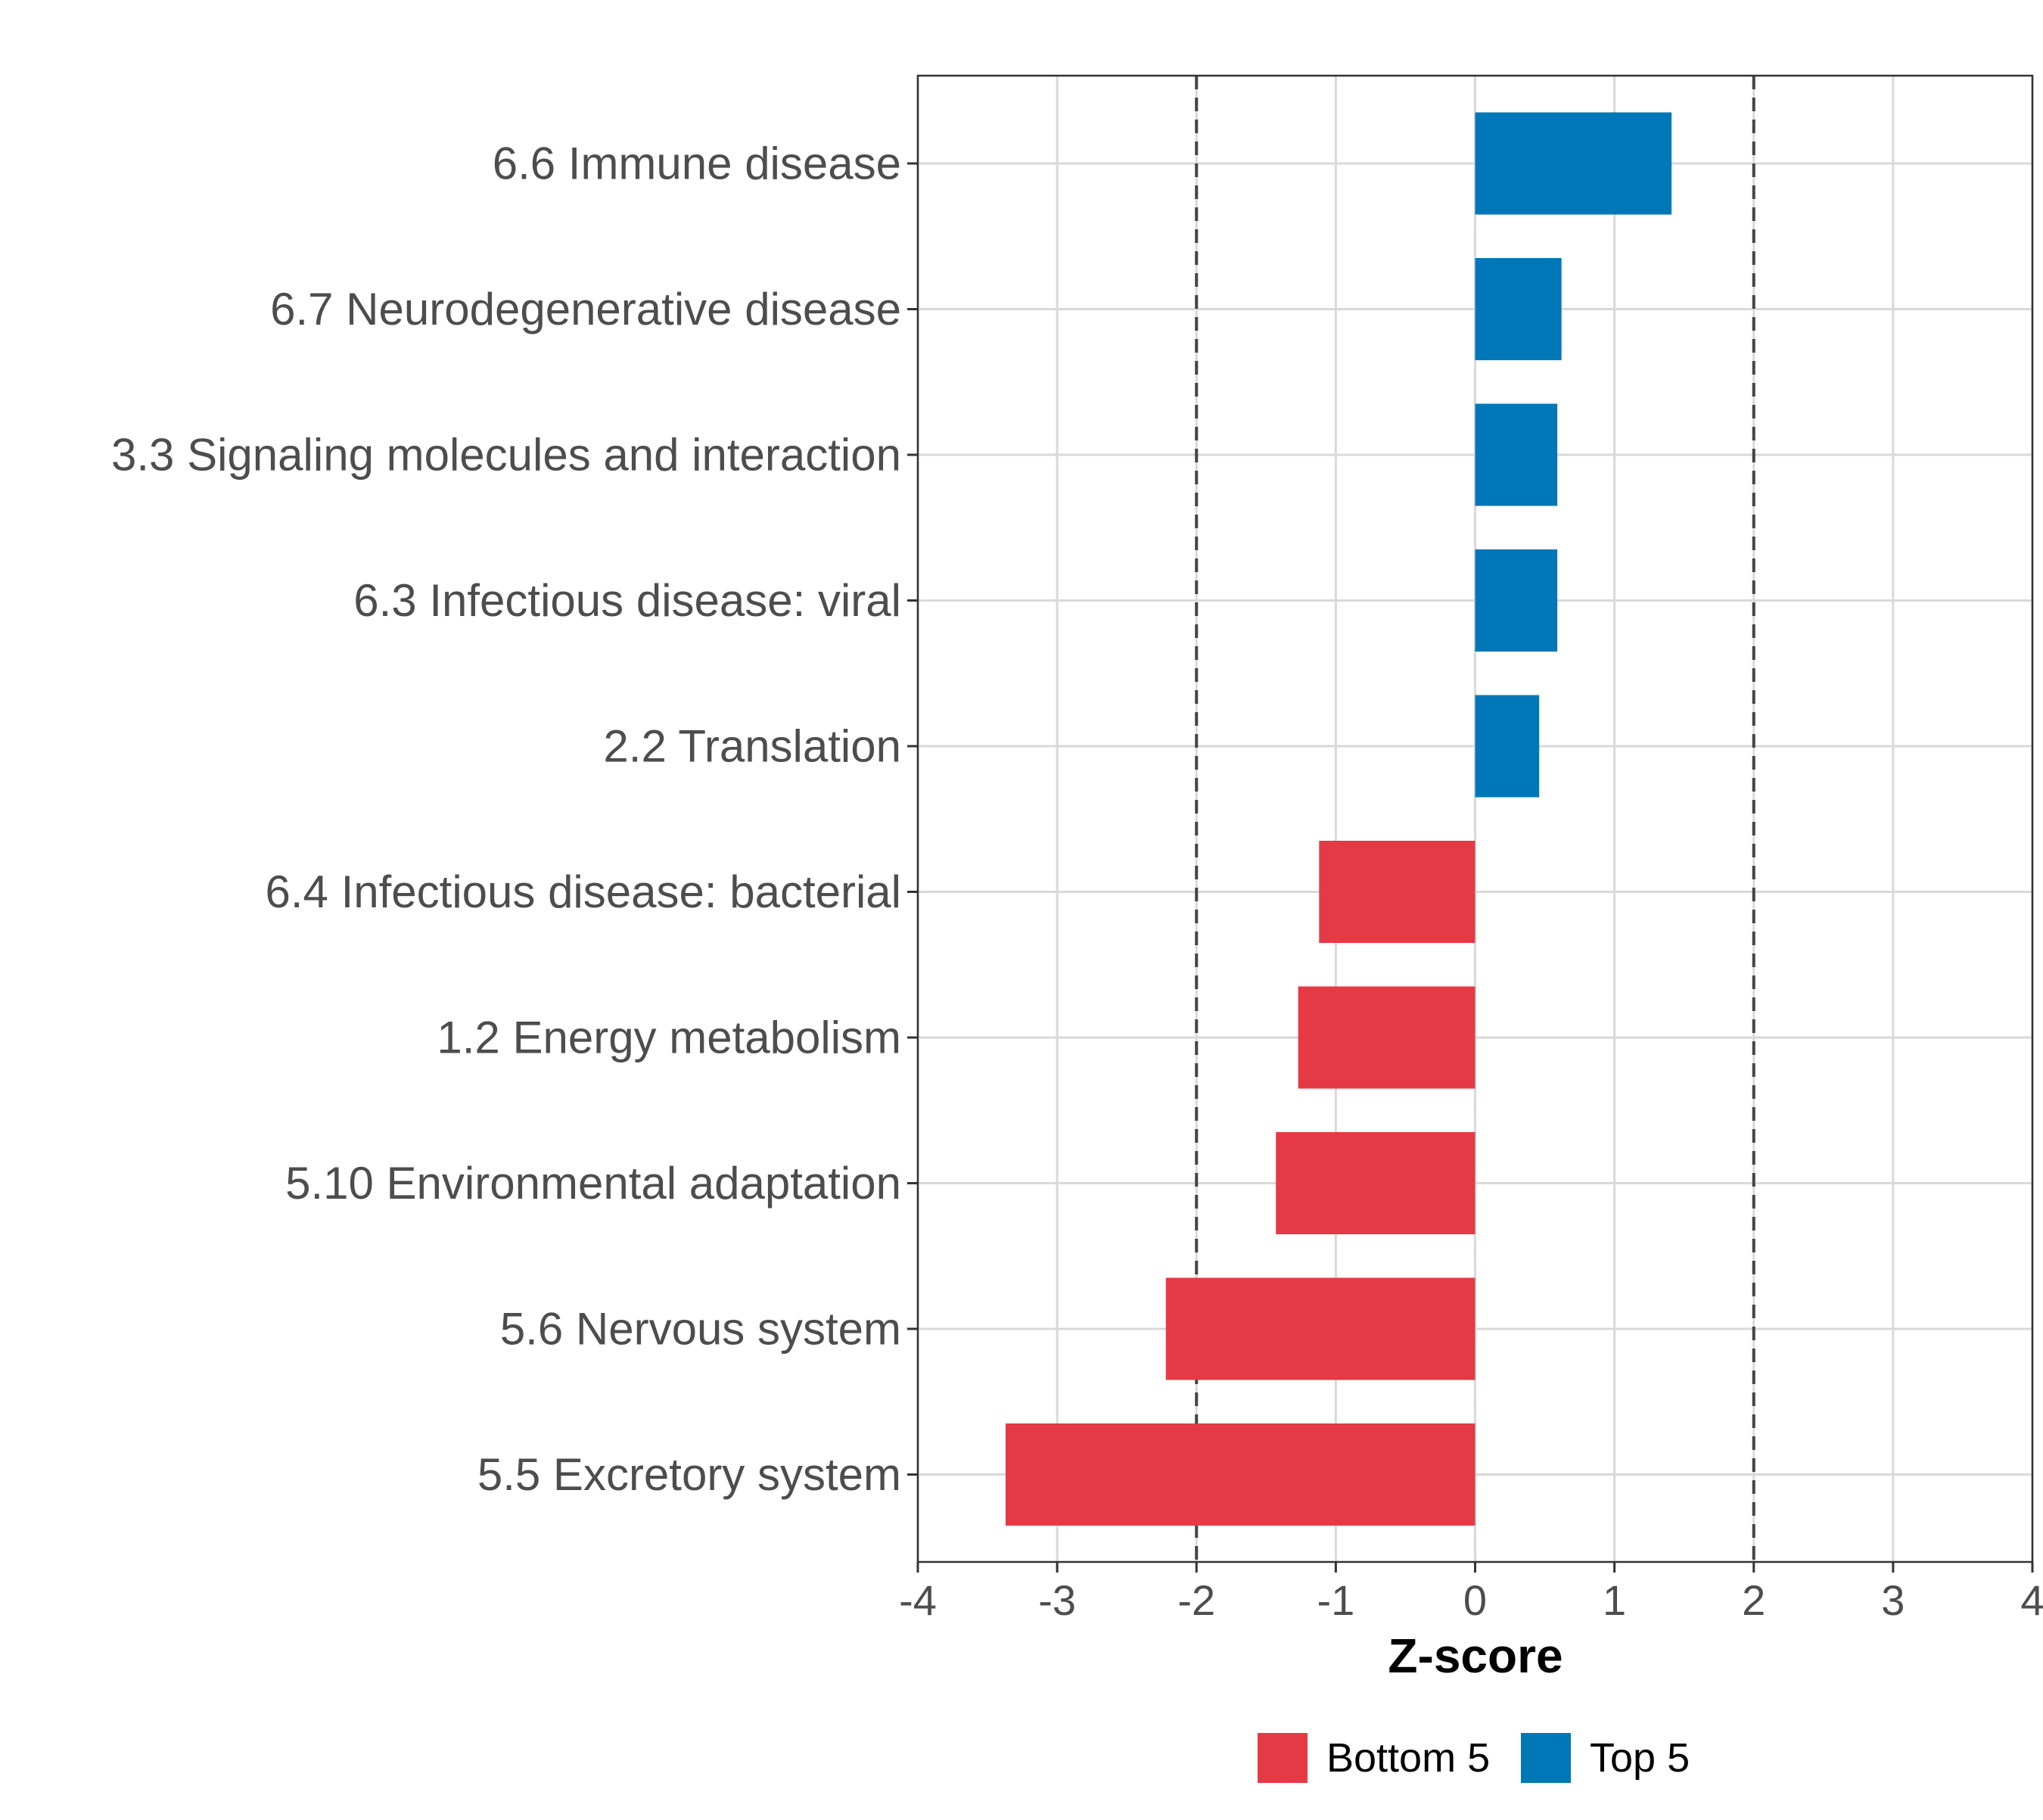 The image size is (2043, 1820). What do you see at coordinates (918, 1600) in the screenshot?
I see `x-tick-label: -4` at bounding box center [918, 1600].